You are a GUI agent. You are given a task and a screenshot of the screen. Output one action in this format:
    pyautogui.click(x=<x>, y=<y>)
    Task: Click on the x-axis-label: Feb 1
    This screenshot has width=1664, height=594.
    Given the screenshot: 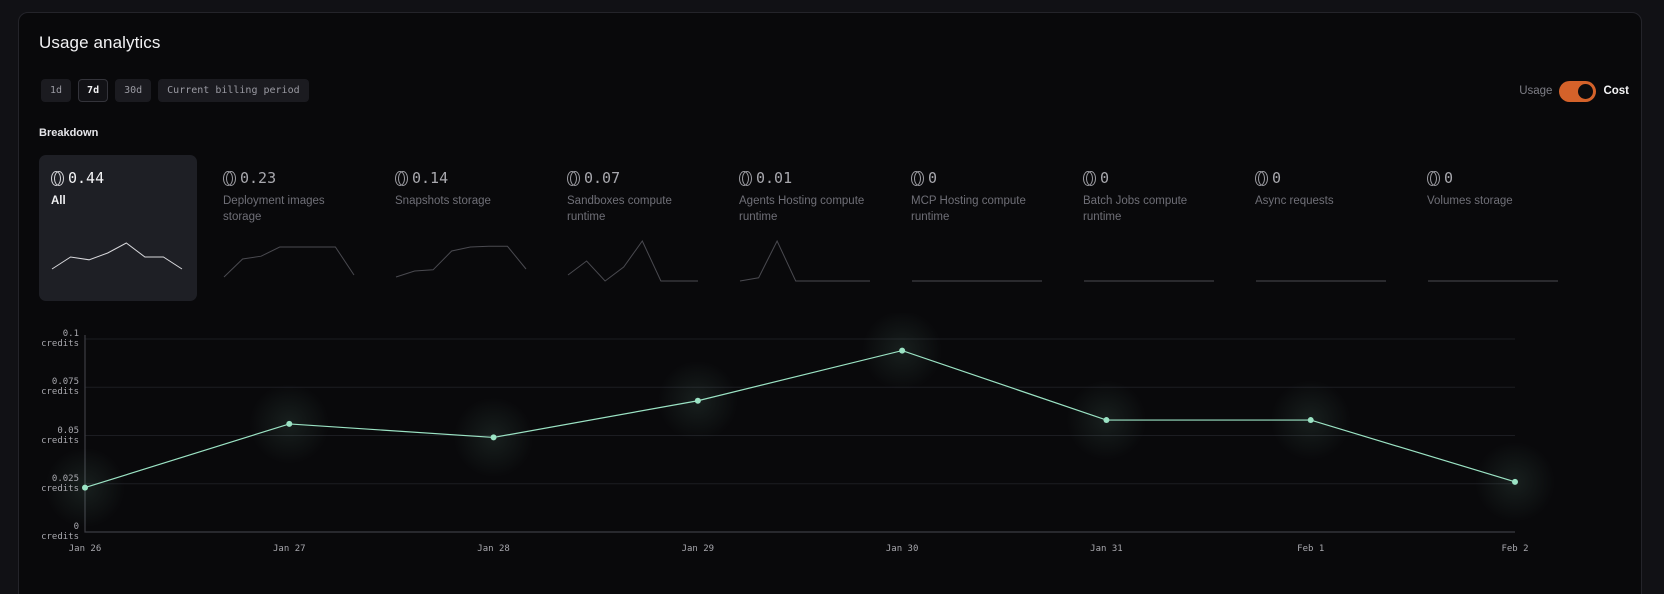 What is the action you would take?
    pyautogui.click(x=1311, y=549)
    